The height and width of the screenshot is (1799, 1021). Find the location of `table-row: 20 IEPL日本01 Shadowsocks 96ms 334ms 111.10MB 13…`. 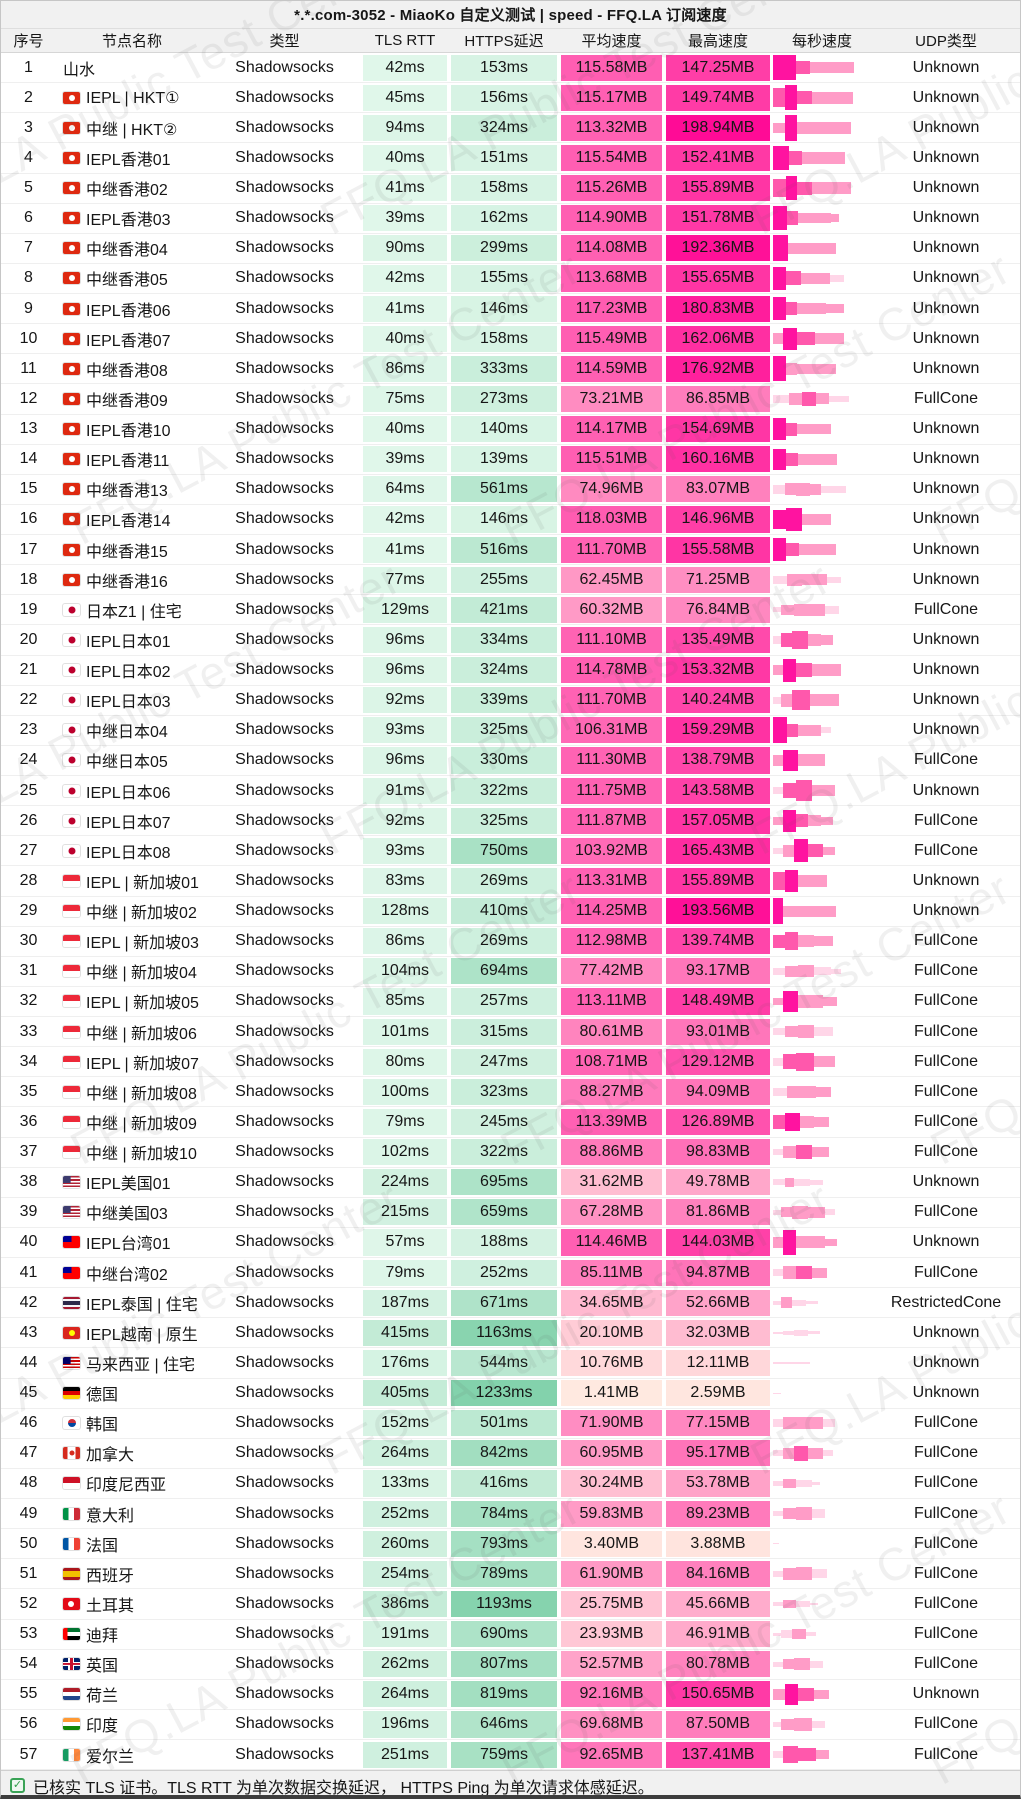

table-row: 20 IEPL日本01 Shadowsocks 96ms 334ms 111.10MB 13… is located at coordinates (510, 640).